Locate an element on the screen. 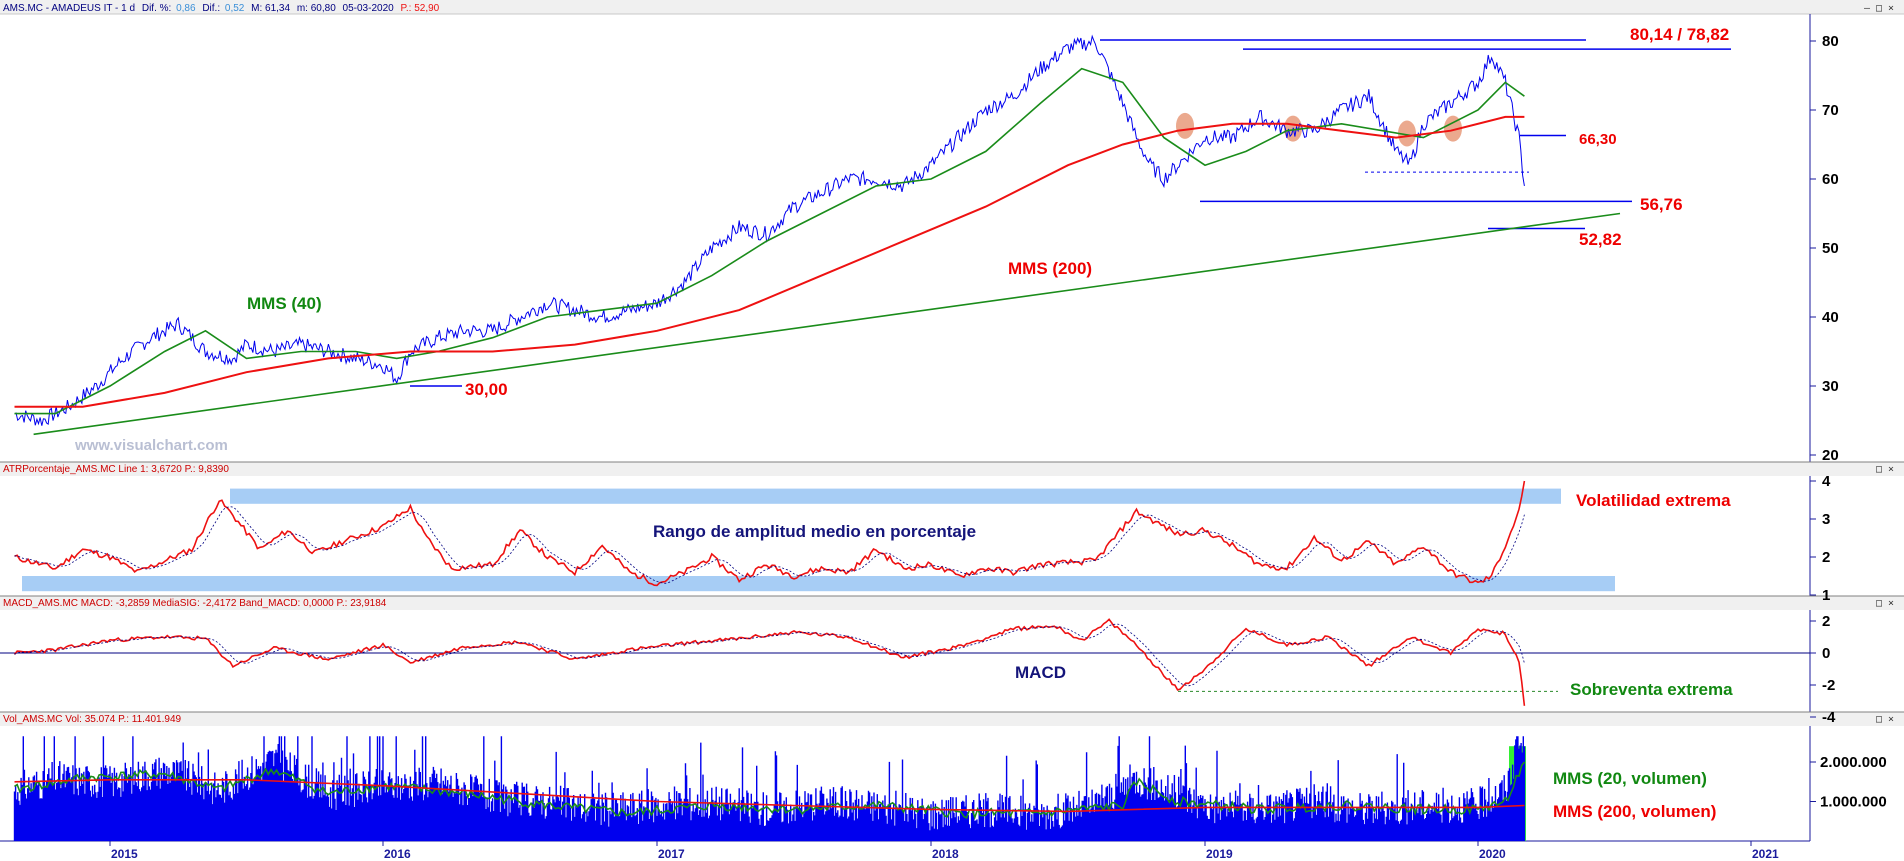 Image resolution: width=1904 pixels, height=861 pixels. price-ticker: AMS.MC - AMADEUS IT - 1 d is located at coordinates (69, 8).